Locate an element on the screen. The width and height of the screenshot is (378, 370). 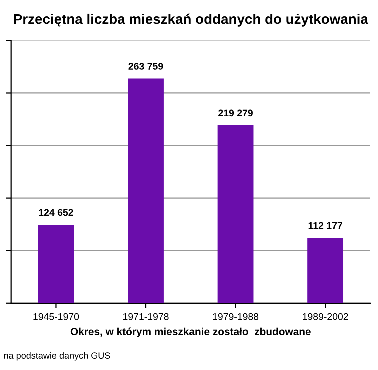
x-axis-title: Okres, w którym mieszkanie zostało zbudowane is located at coordinates (190, 333).